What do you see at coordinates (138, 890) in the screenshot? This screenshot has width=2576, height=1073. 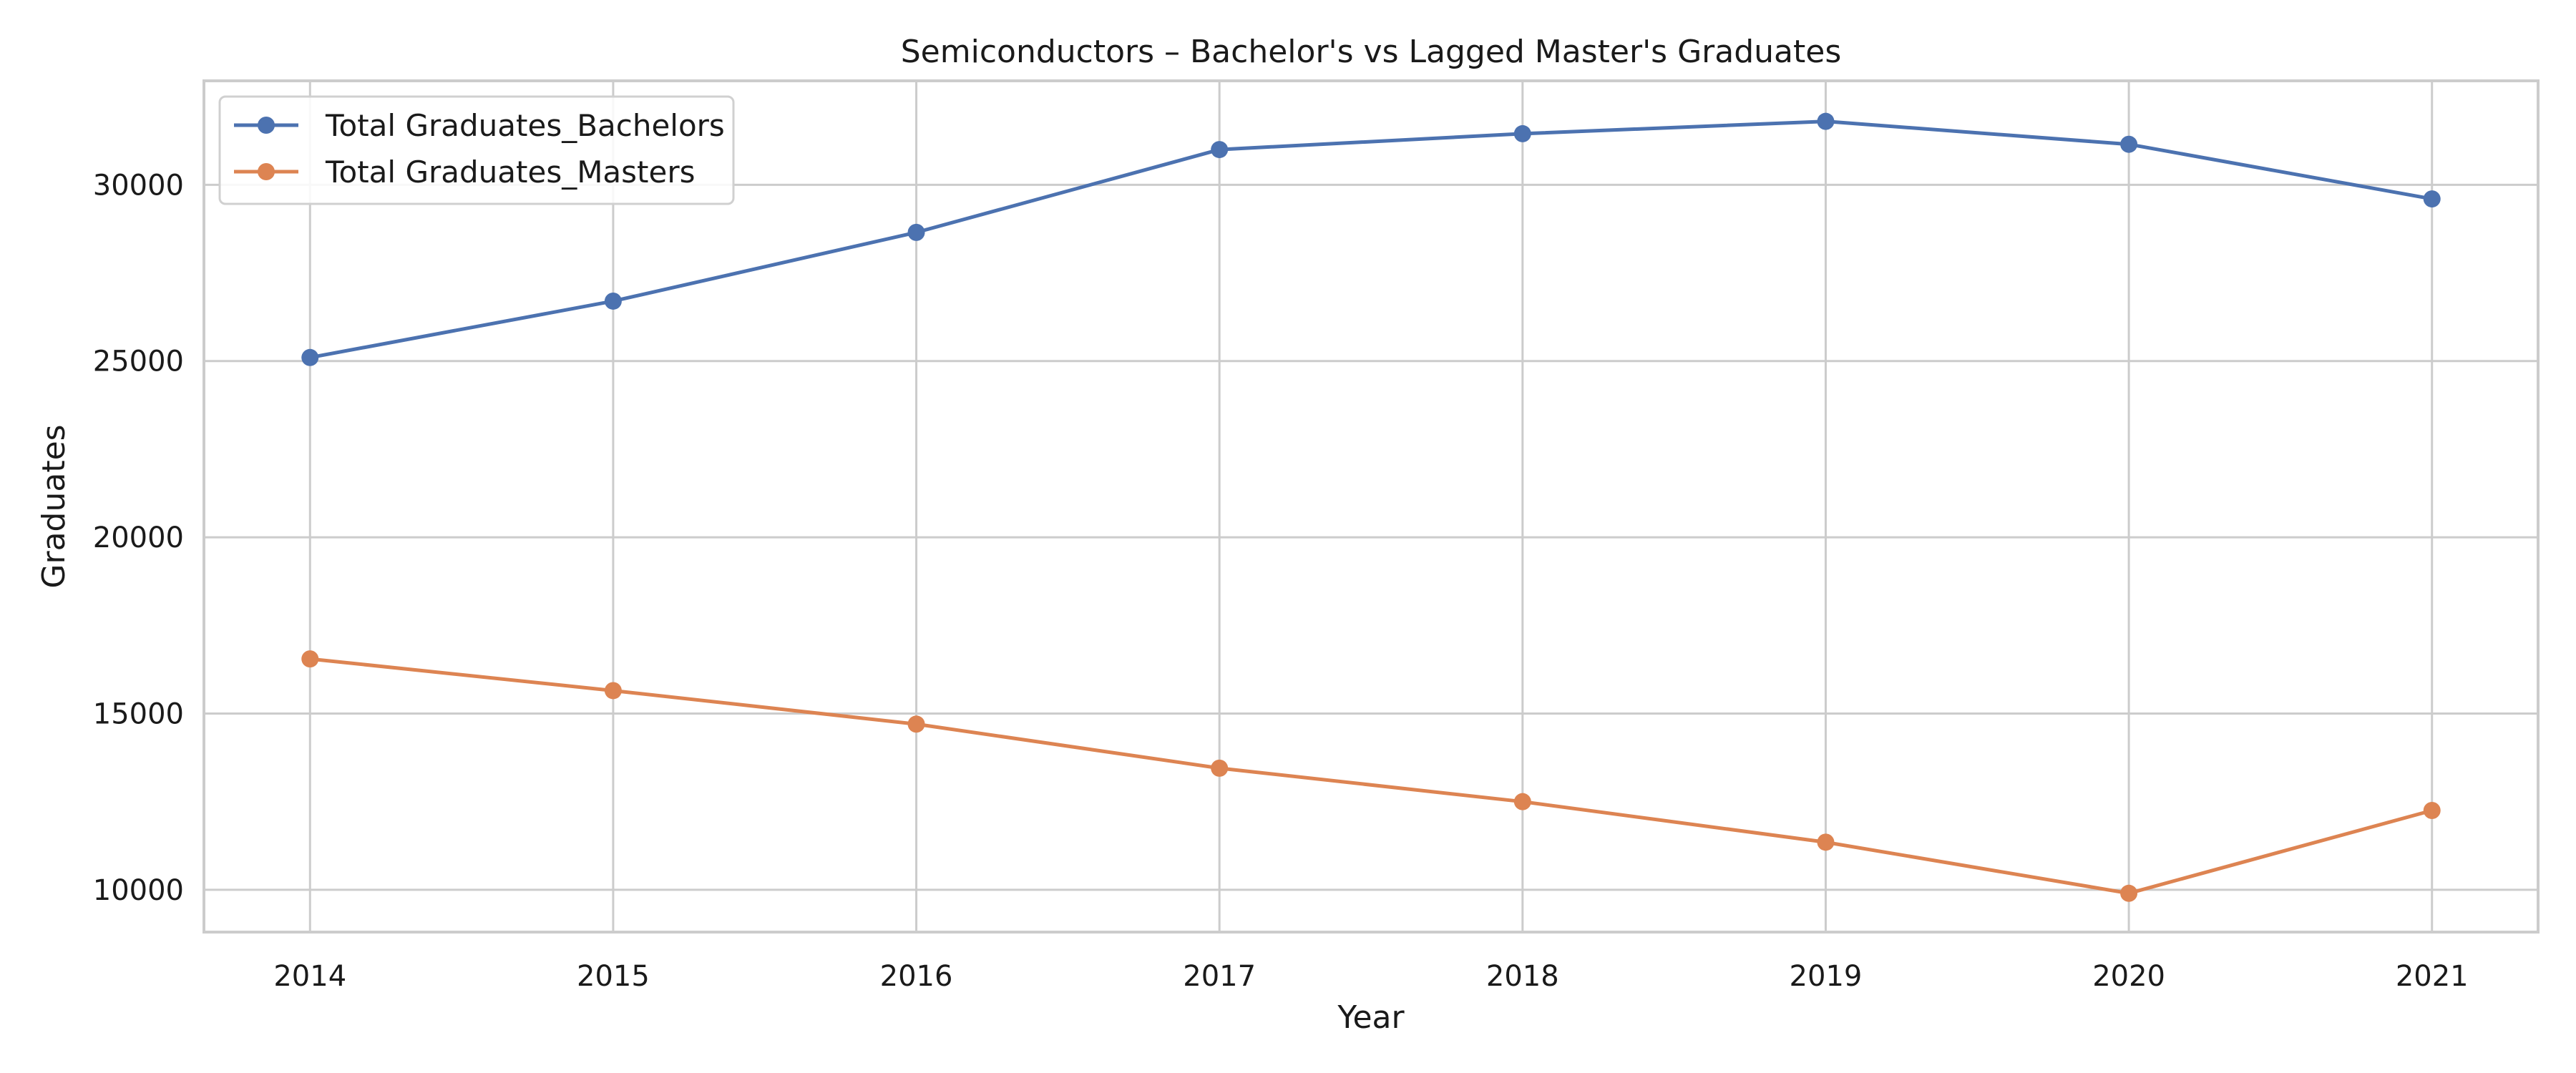 I see `y-tick-label: 10000` at bounding box center [138, 890].